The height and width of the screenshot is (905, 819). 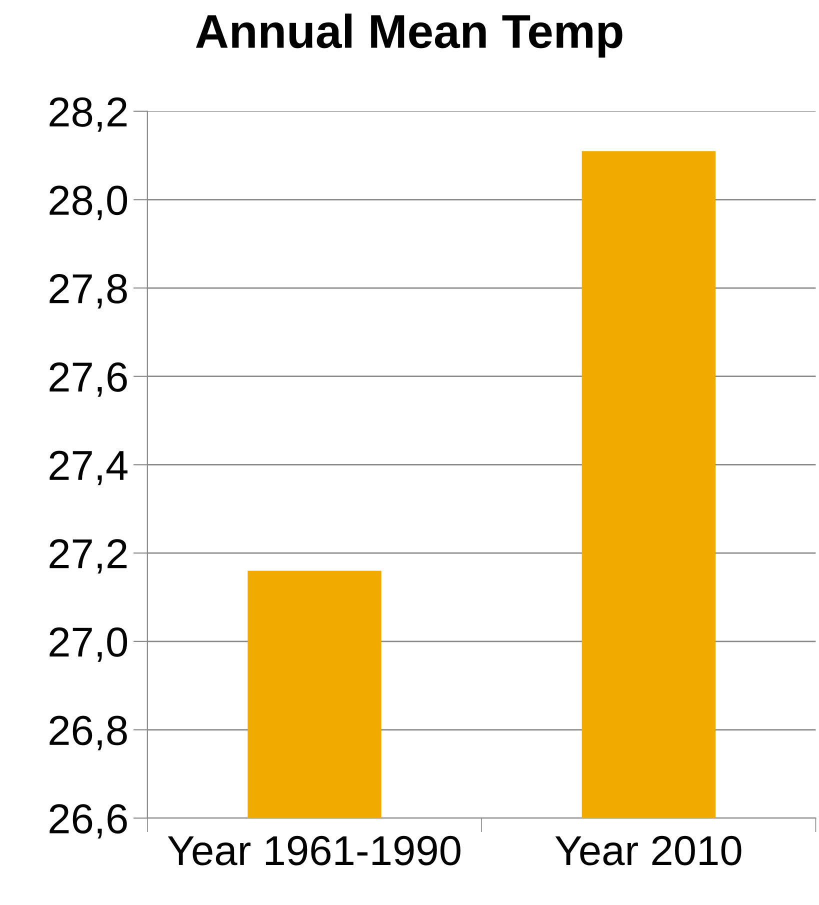 I want to click on y-tick-label: 27,8, so click(x=88, y=291).